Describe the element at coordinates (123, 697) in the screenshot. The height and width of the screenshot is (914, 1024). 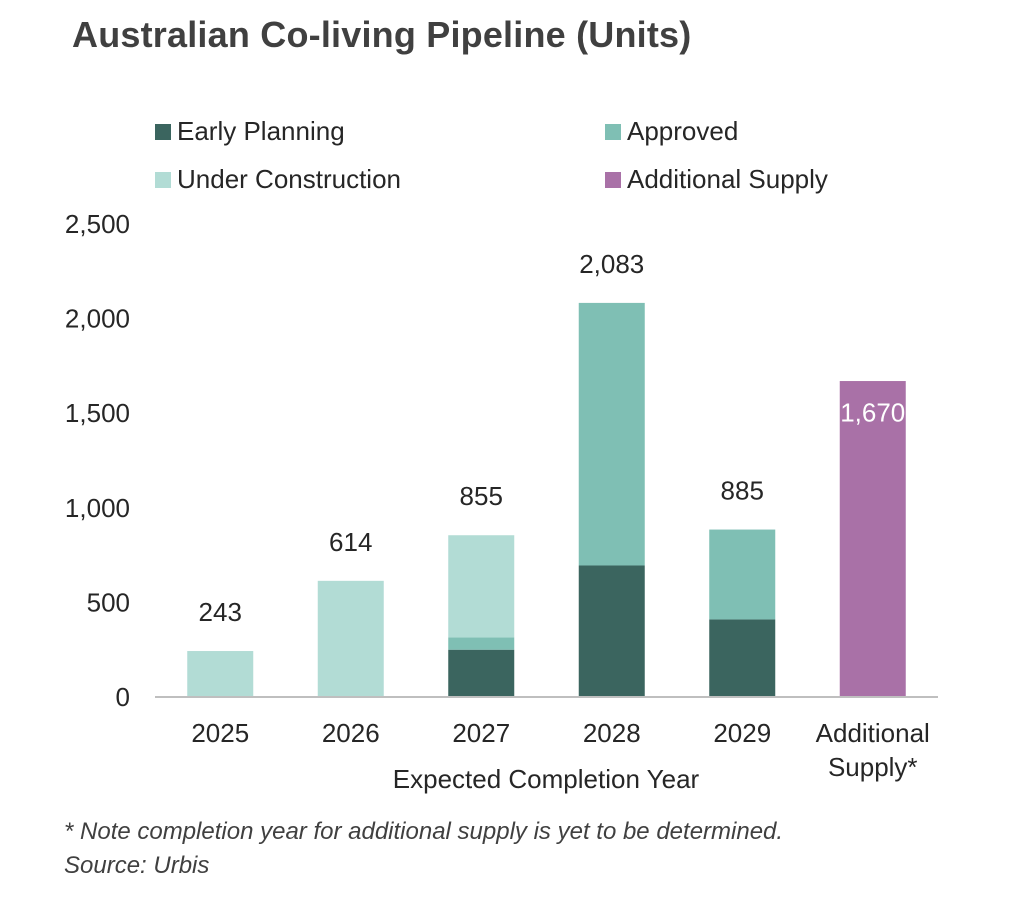
I see `y-tick-label: 0` at that location.